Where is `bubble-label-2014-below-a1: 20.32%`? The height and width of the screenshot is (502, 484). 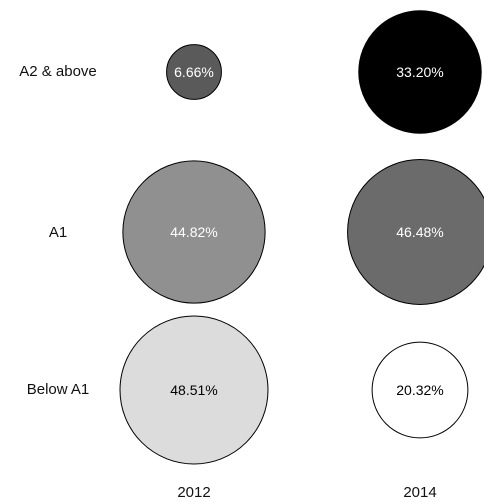
bubble-label-2014-below-a1: 20.32% is located at coordinates (419, 390).